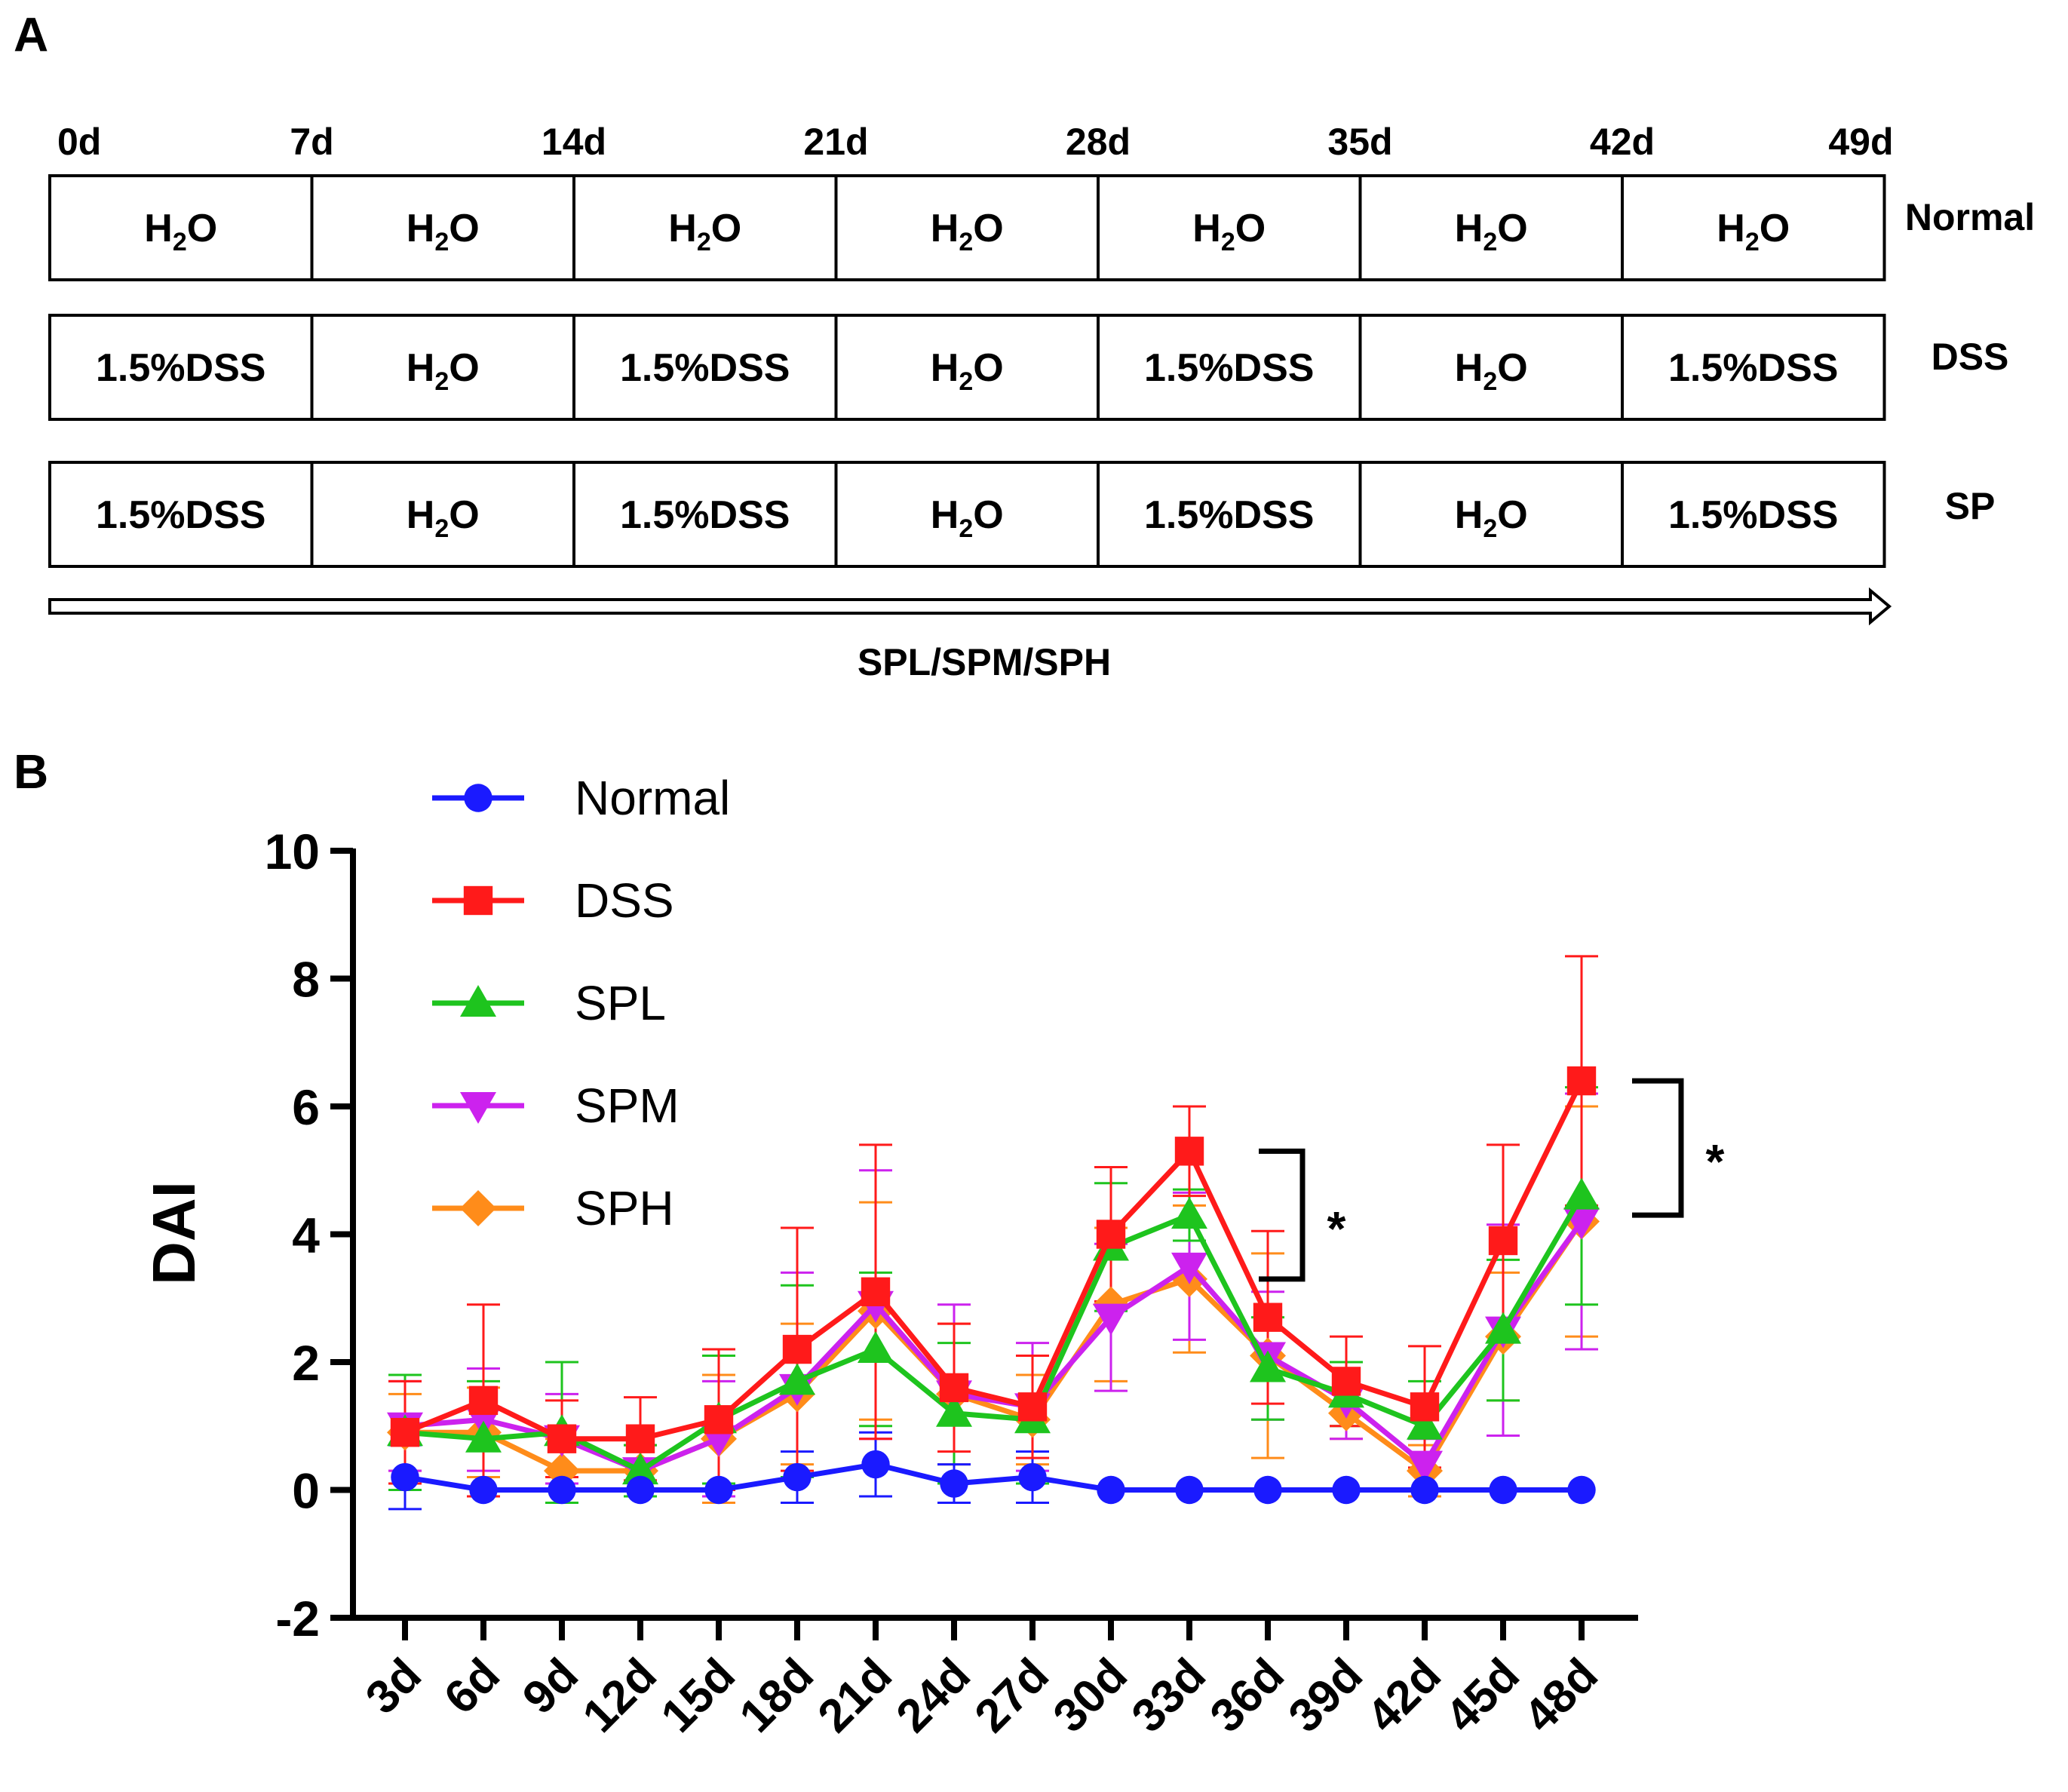 The width and height of the screenshot is (2068, 1792). What do you see at coordinates (984, 662) in the screenshot?
I see `treatment-arrow-label: SPL/SPM/SPH` at bounding box center [984, 662].